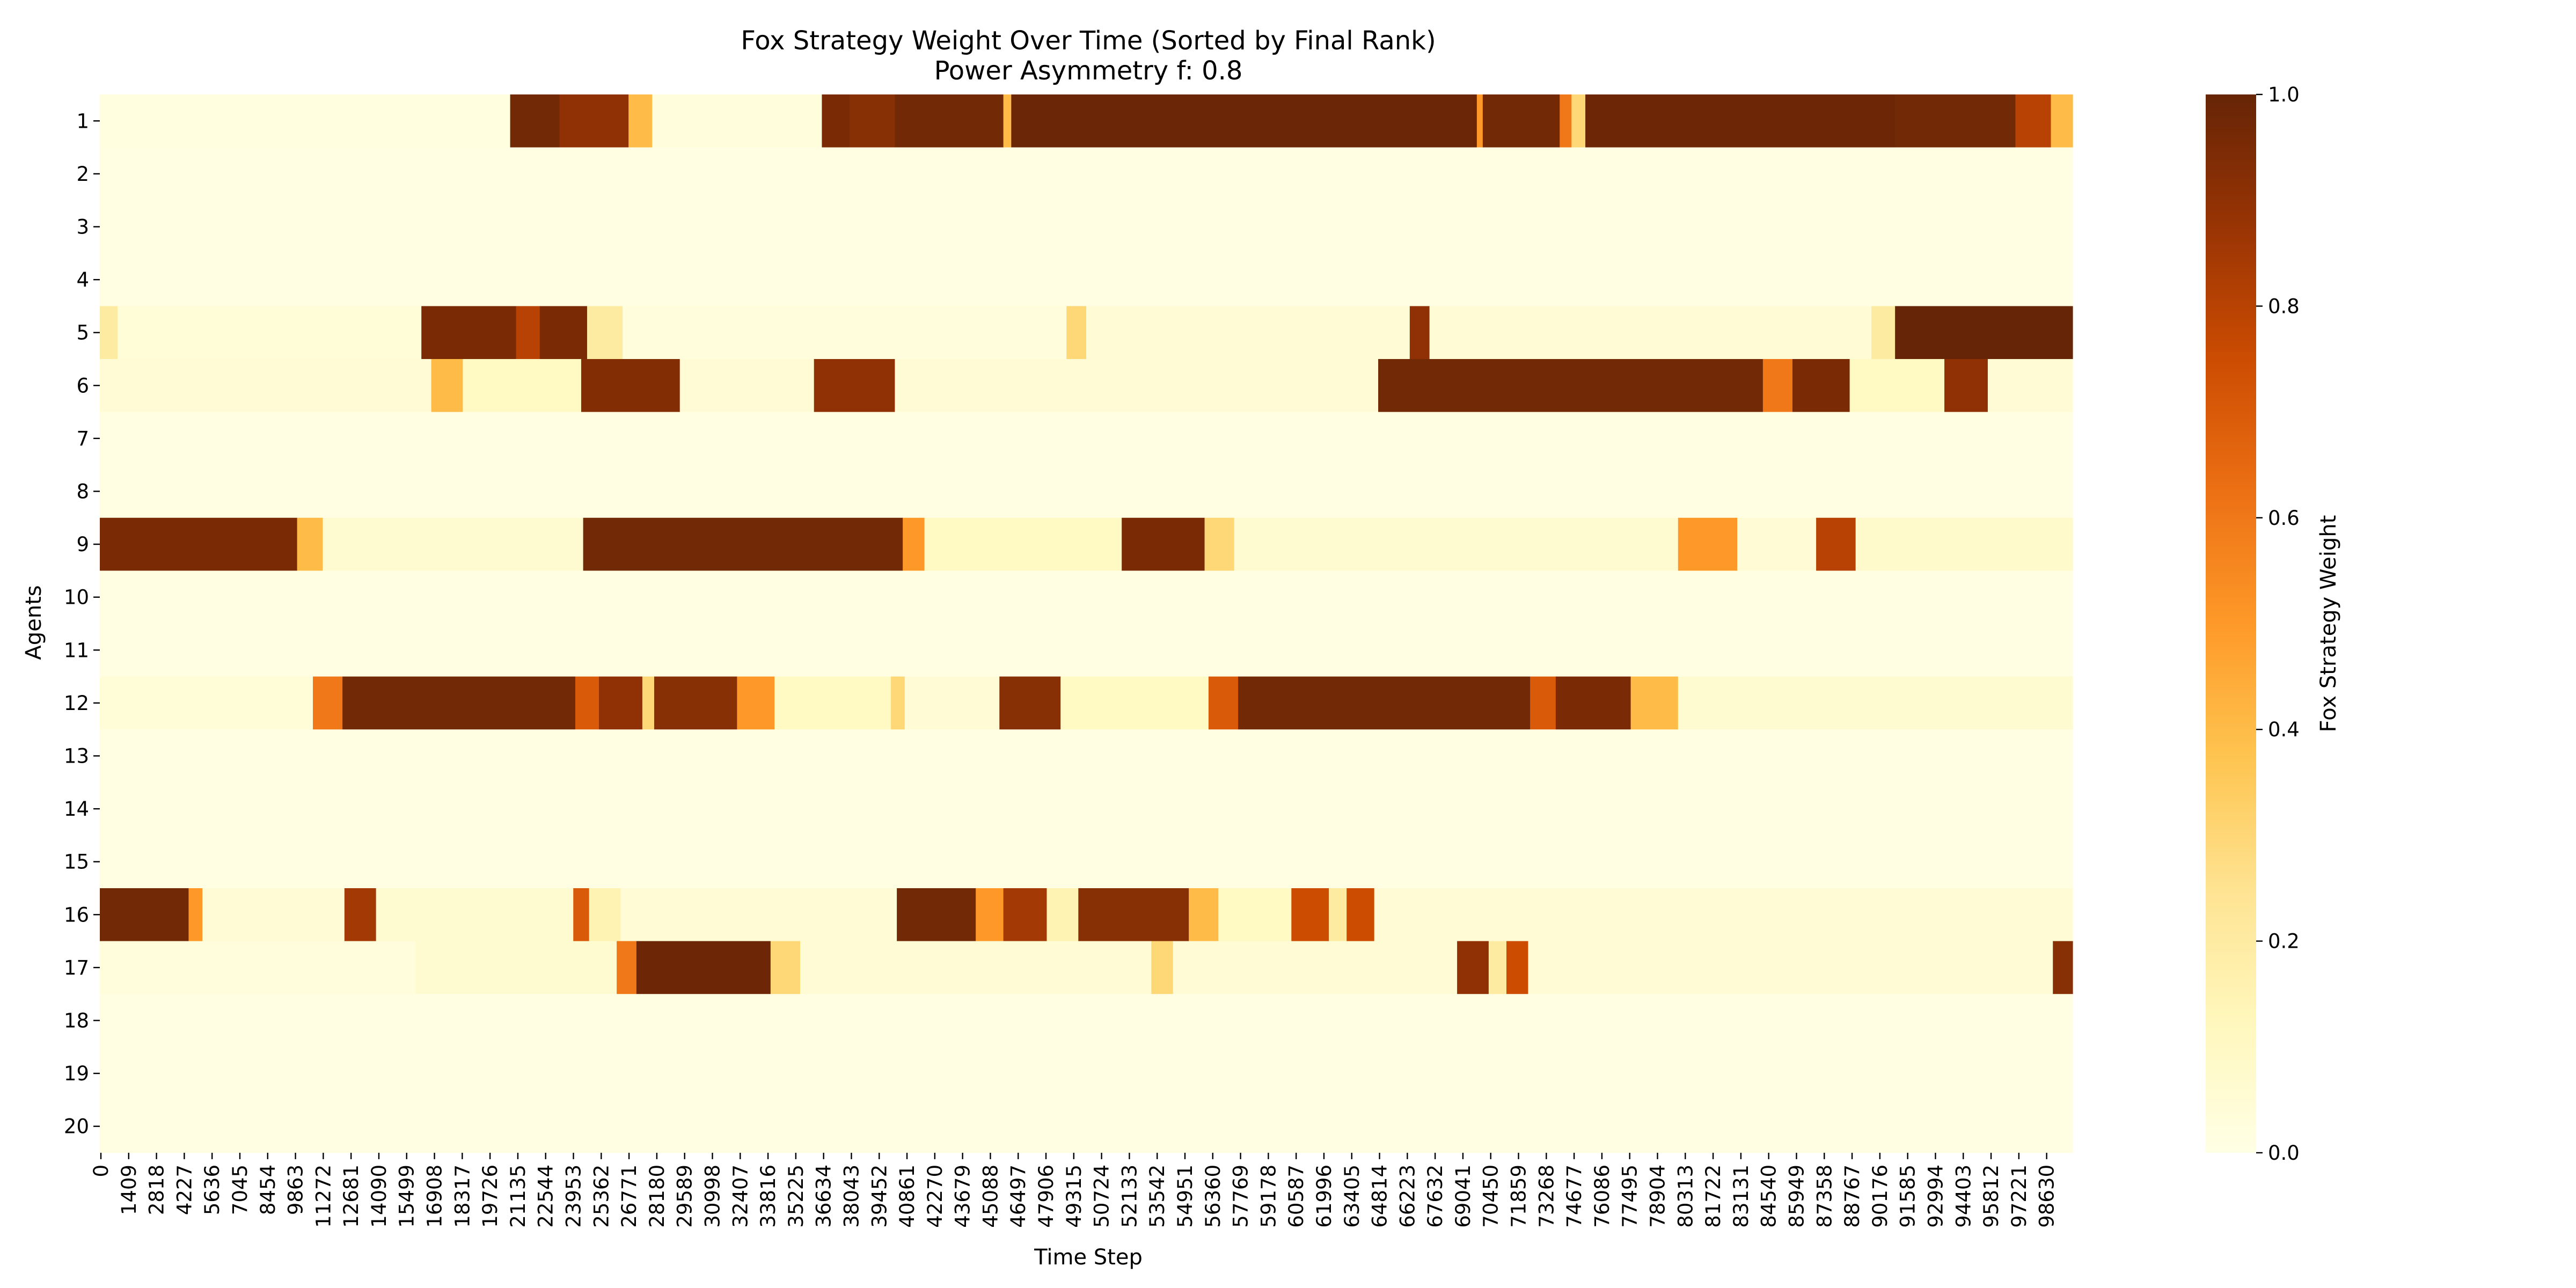 The width and height of the screenshot is (2576, 1288). What do you see at coordinates (1268, 1196) in the screenshot?
I see `x-tick-label: 59178` at bounding box center [1268, 1196].